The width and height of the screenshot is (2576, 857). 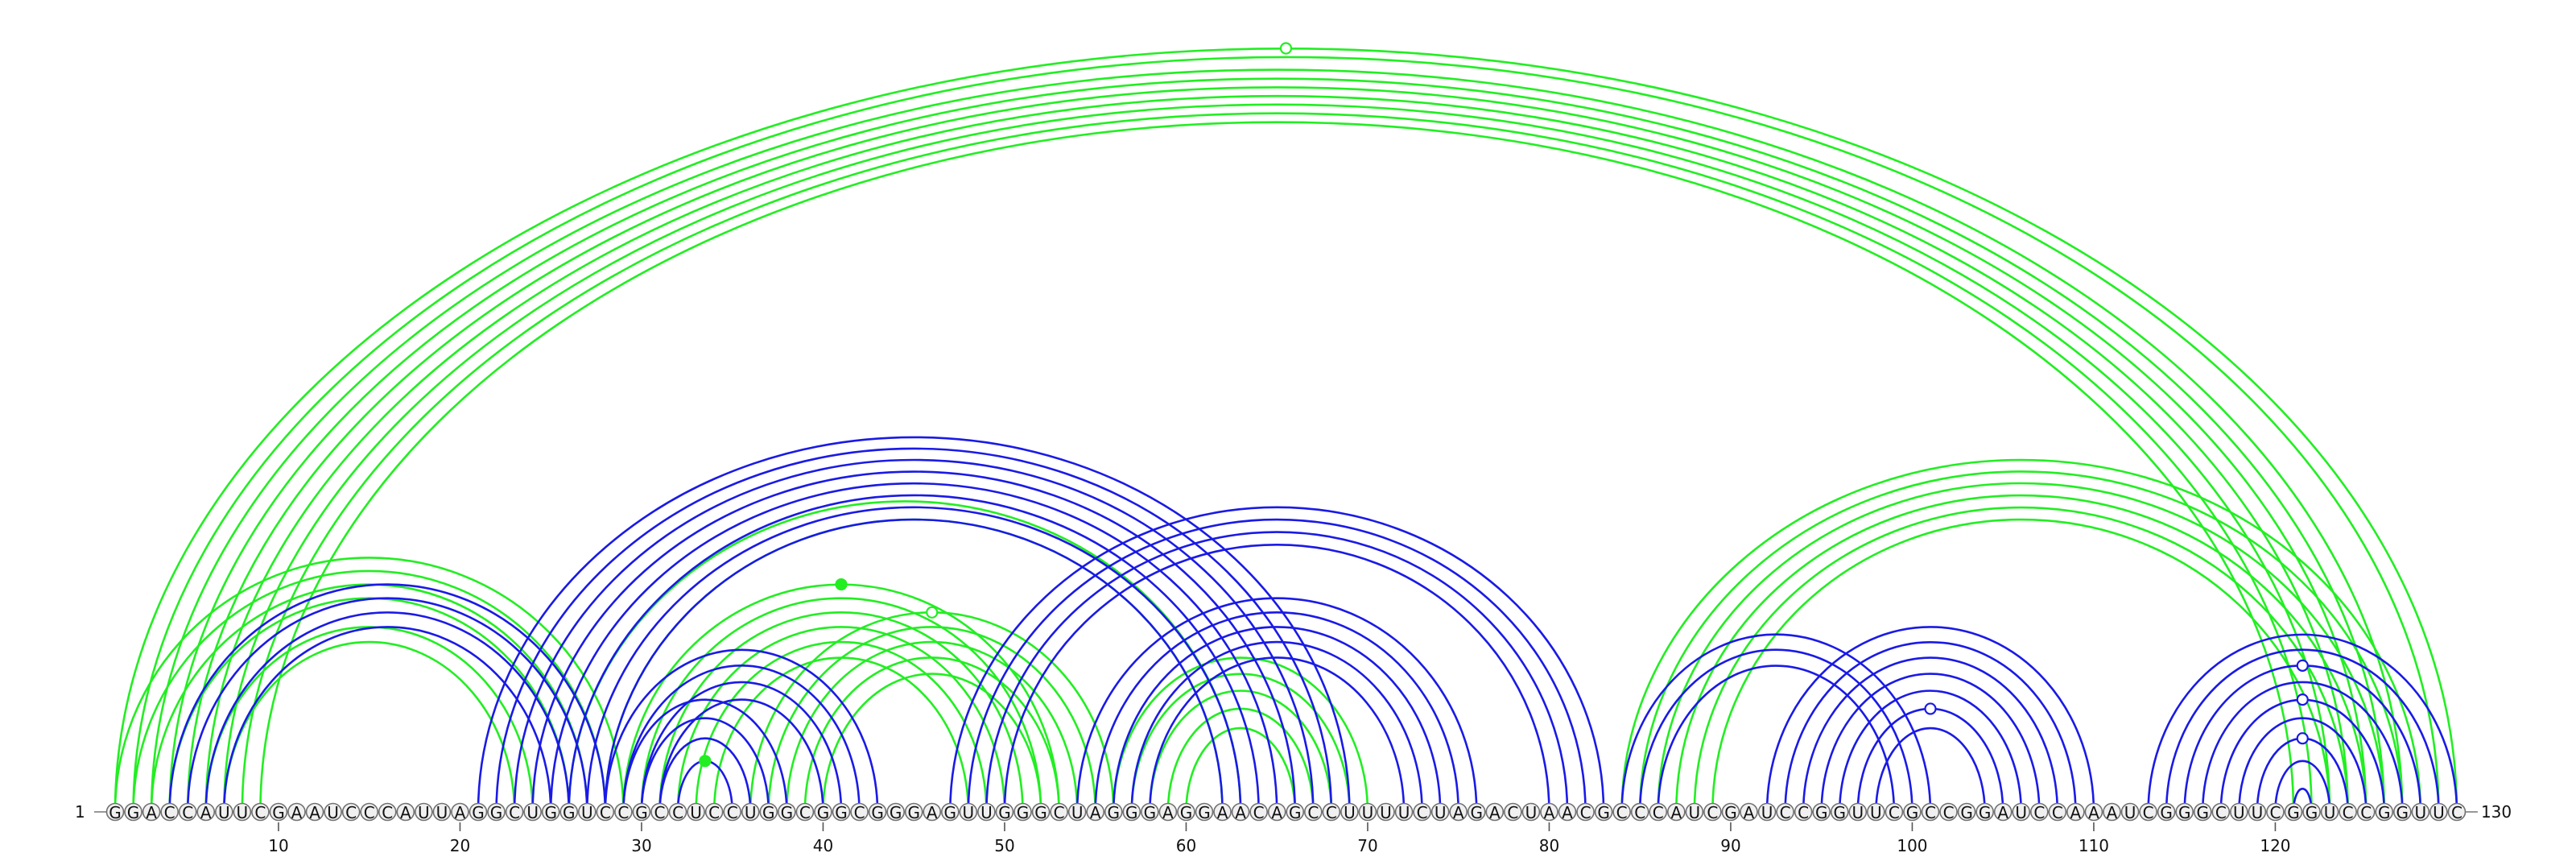 What do you see at coordinates (823, 845) in the screenshot?
I see `tick-label: 40` at bounding box center [823, 845].